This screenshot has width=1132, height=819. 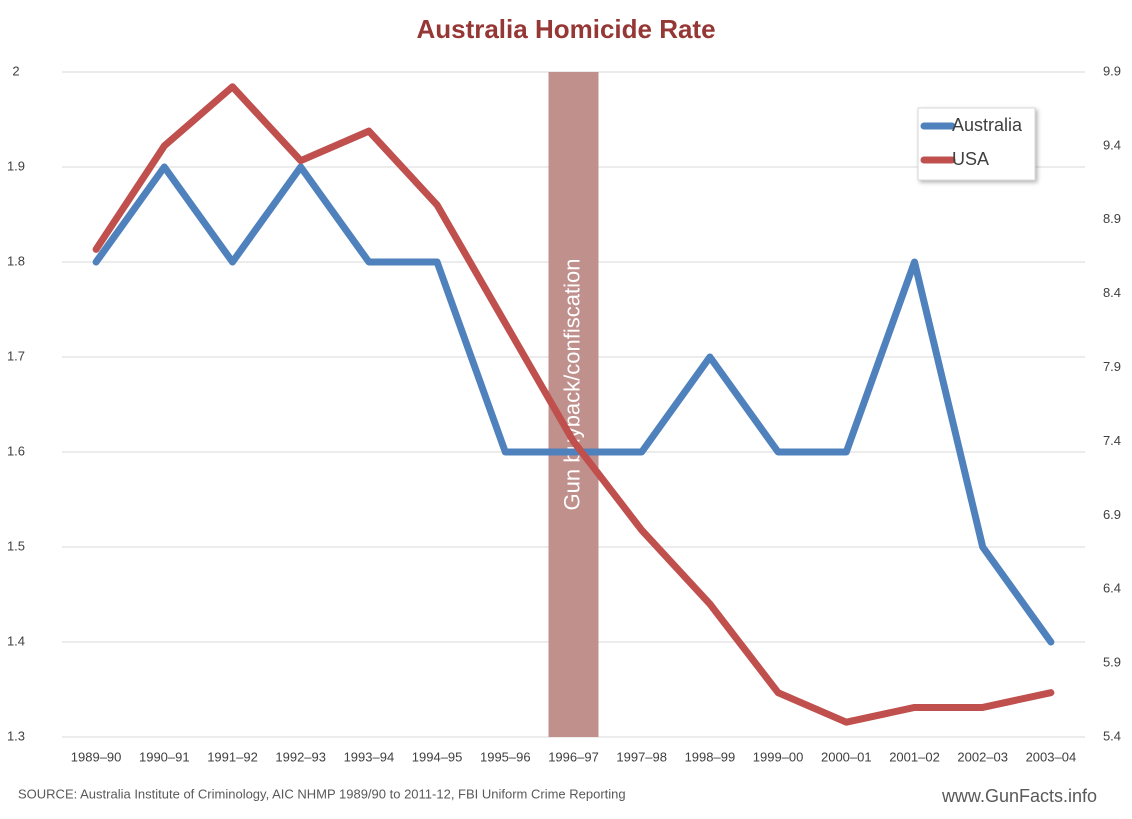 What do you see at coordinates (976, 144) in the screenshot?
I see `legend-box` at bounding box center [976, 144].